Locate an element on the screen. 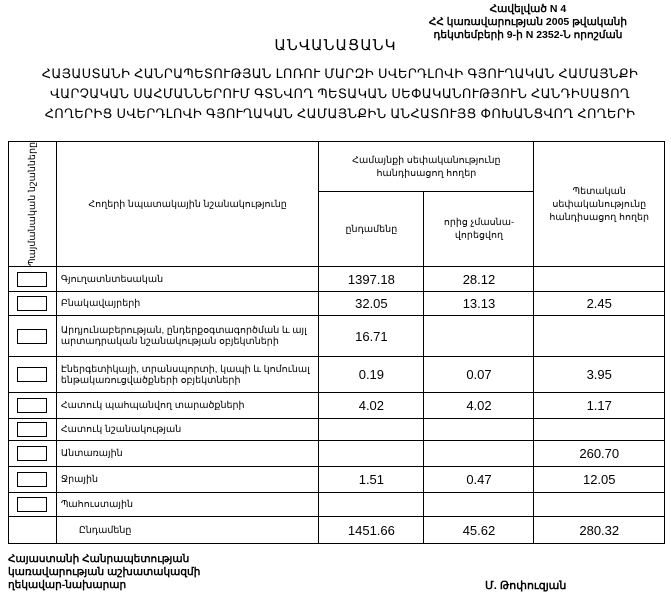  table-row: Անտառային 260.70 is located at coordinates (336, 454).